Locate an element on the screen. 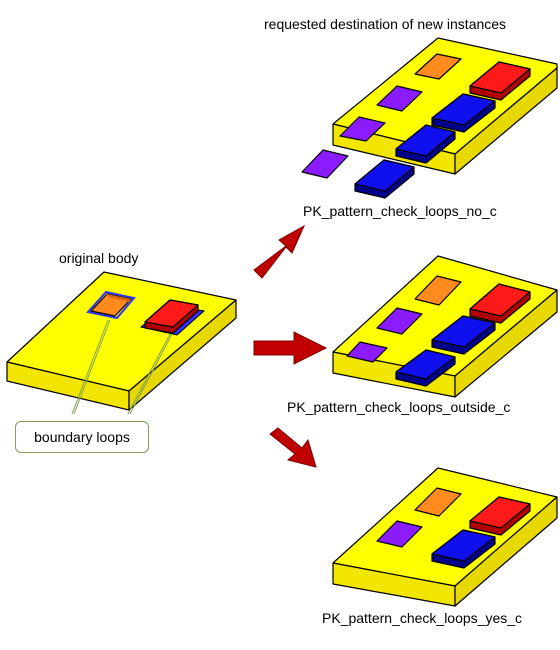 This screenshot has width=560, height=650. yes-c-orange-pocket is located at coordinates (438, 502).